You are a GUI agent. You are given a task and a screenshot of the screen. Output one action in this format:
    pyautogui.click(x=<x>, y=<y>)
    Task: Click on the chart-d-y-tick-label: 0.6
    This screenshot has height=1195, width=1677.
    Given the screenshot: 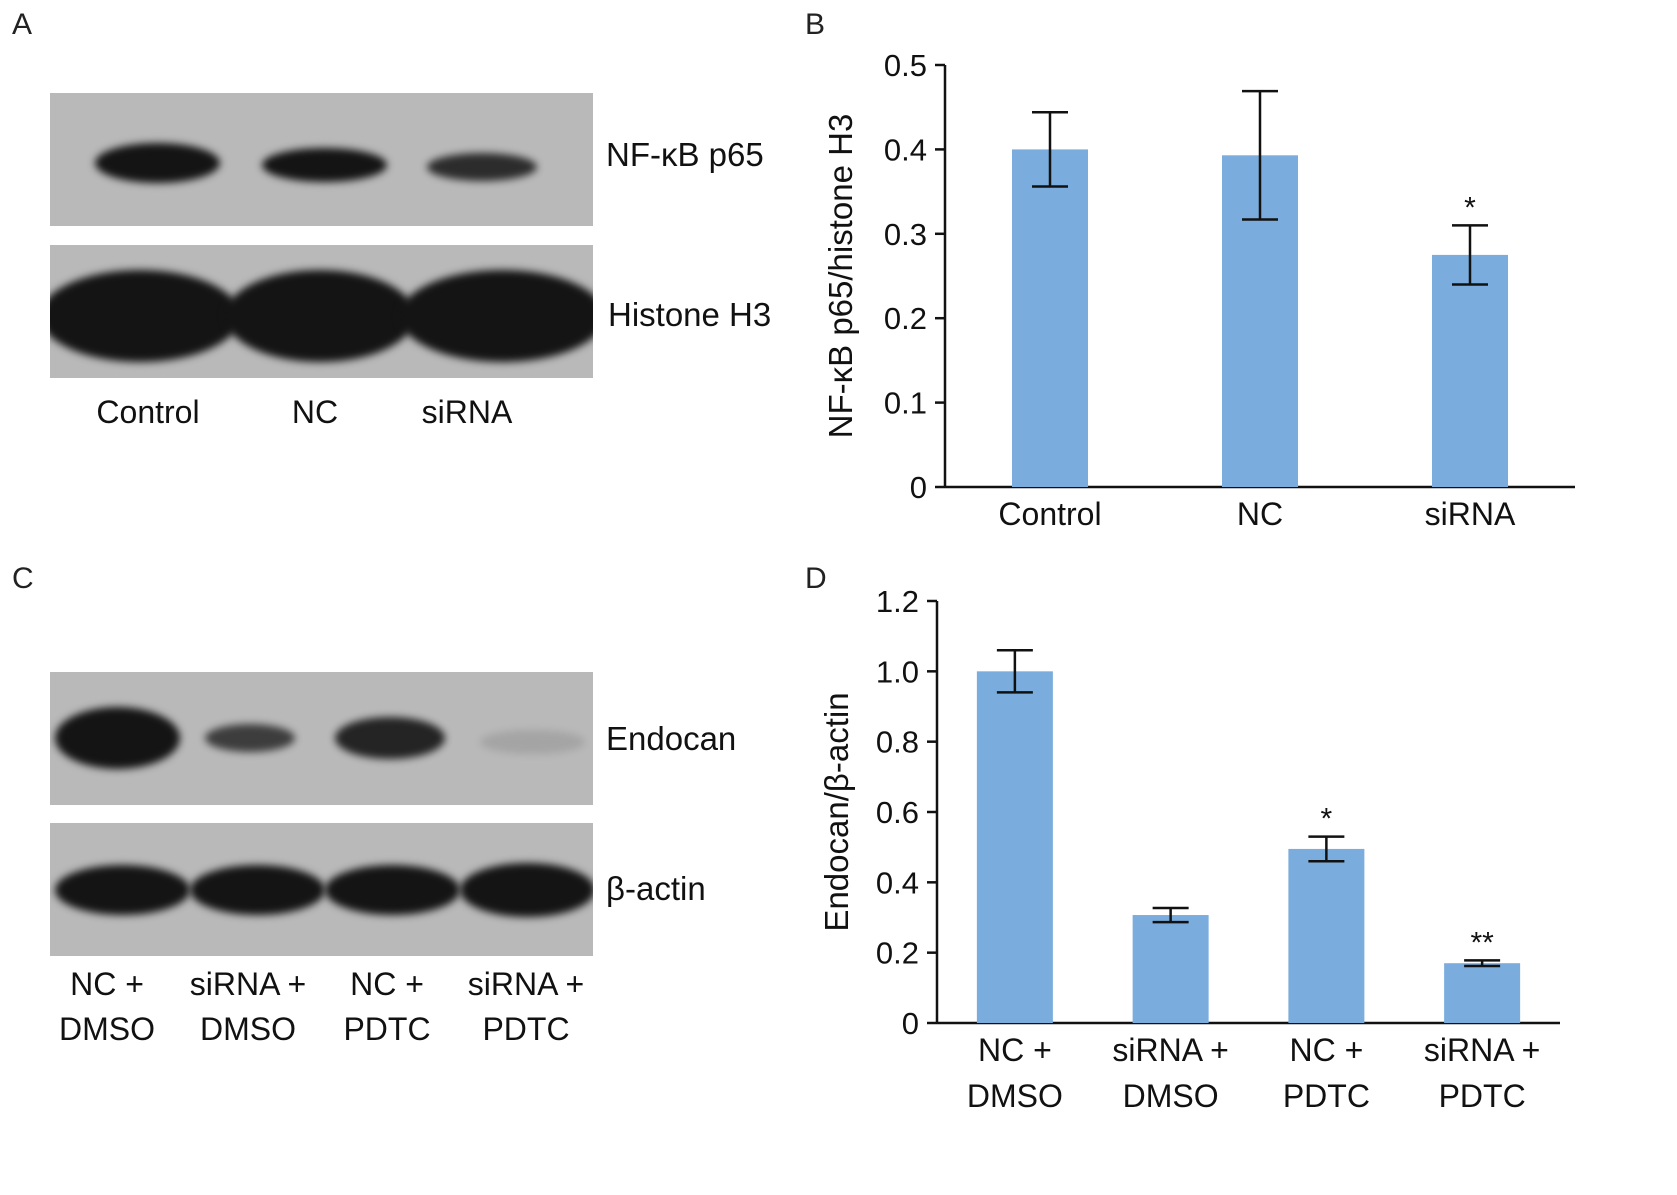 What is the action you would take?
    pyautogui.click(x=897, y=812)
    